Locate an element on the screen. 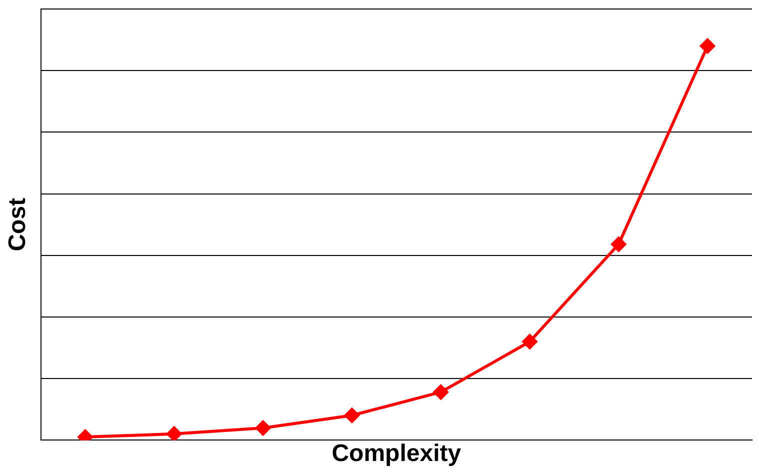 This screenshot has width=761, height=469. x-axis-title: Complexity is located at coordinates (397, 454).